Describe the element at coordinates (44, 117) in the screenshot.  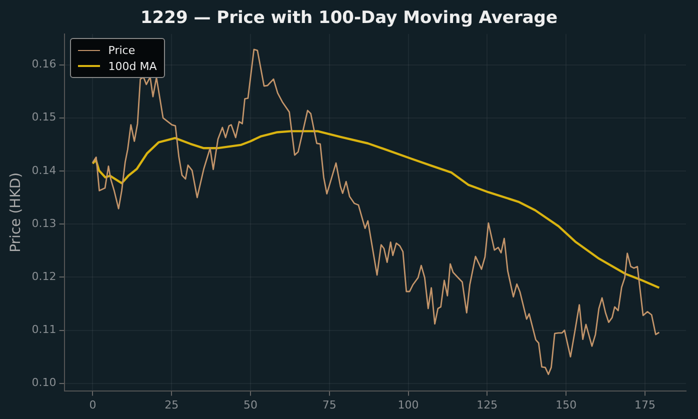
I see `y-tick-label: 0.15` at that location.